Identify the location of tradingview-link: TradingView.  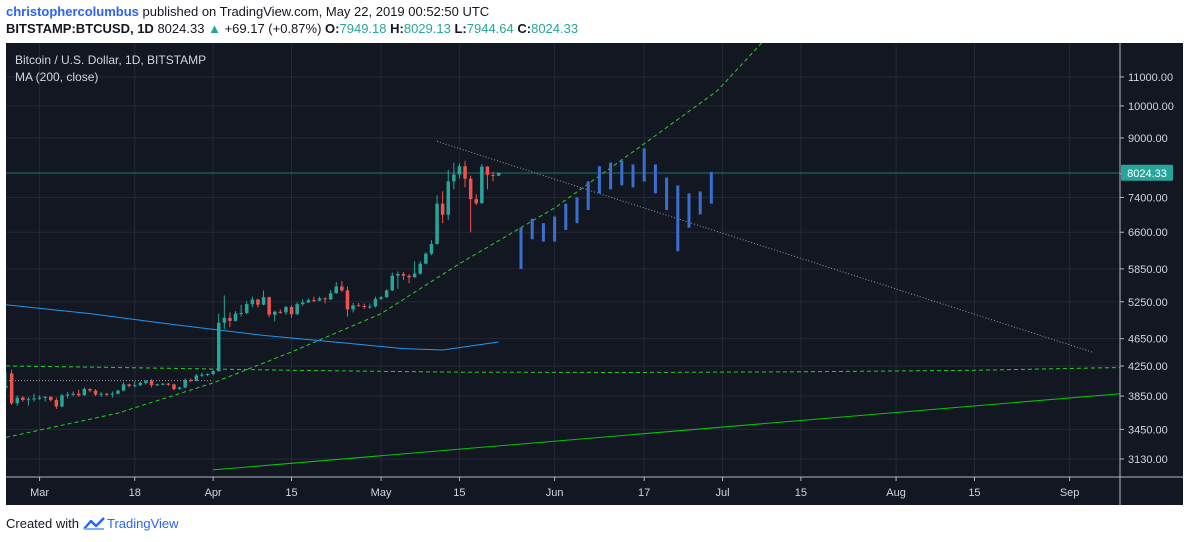
(131, 523).